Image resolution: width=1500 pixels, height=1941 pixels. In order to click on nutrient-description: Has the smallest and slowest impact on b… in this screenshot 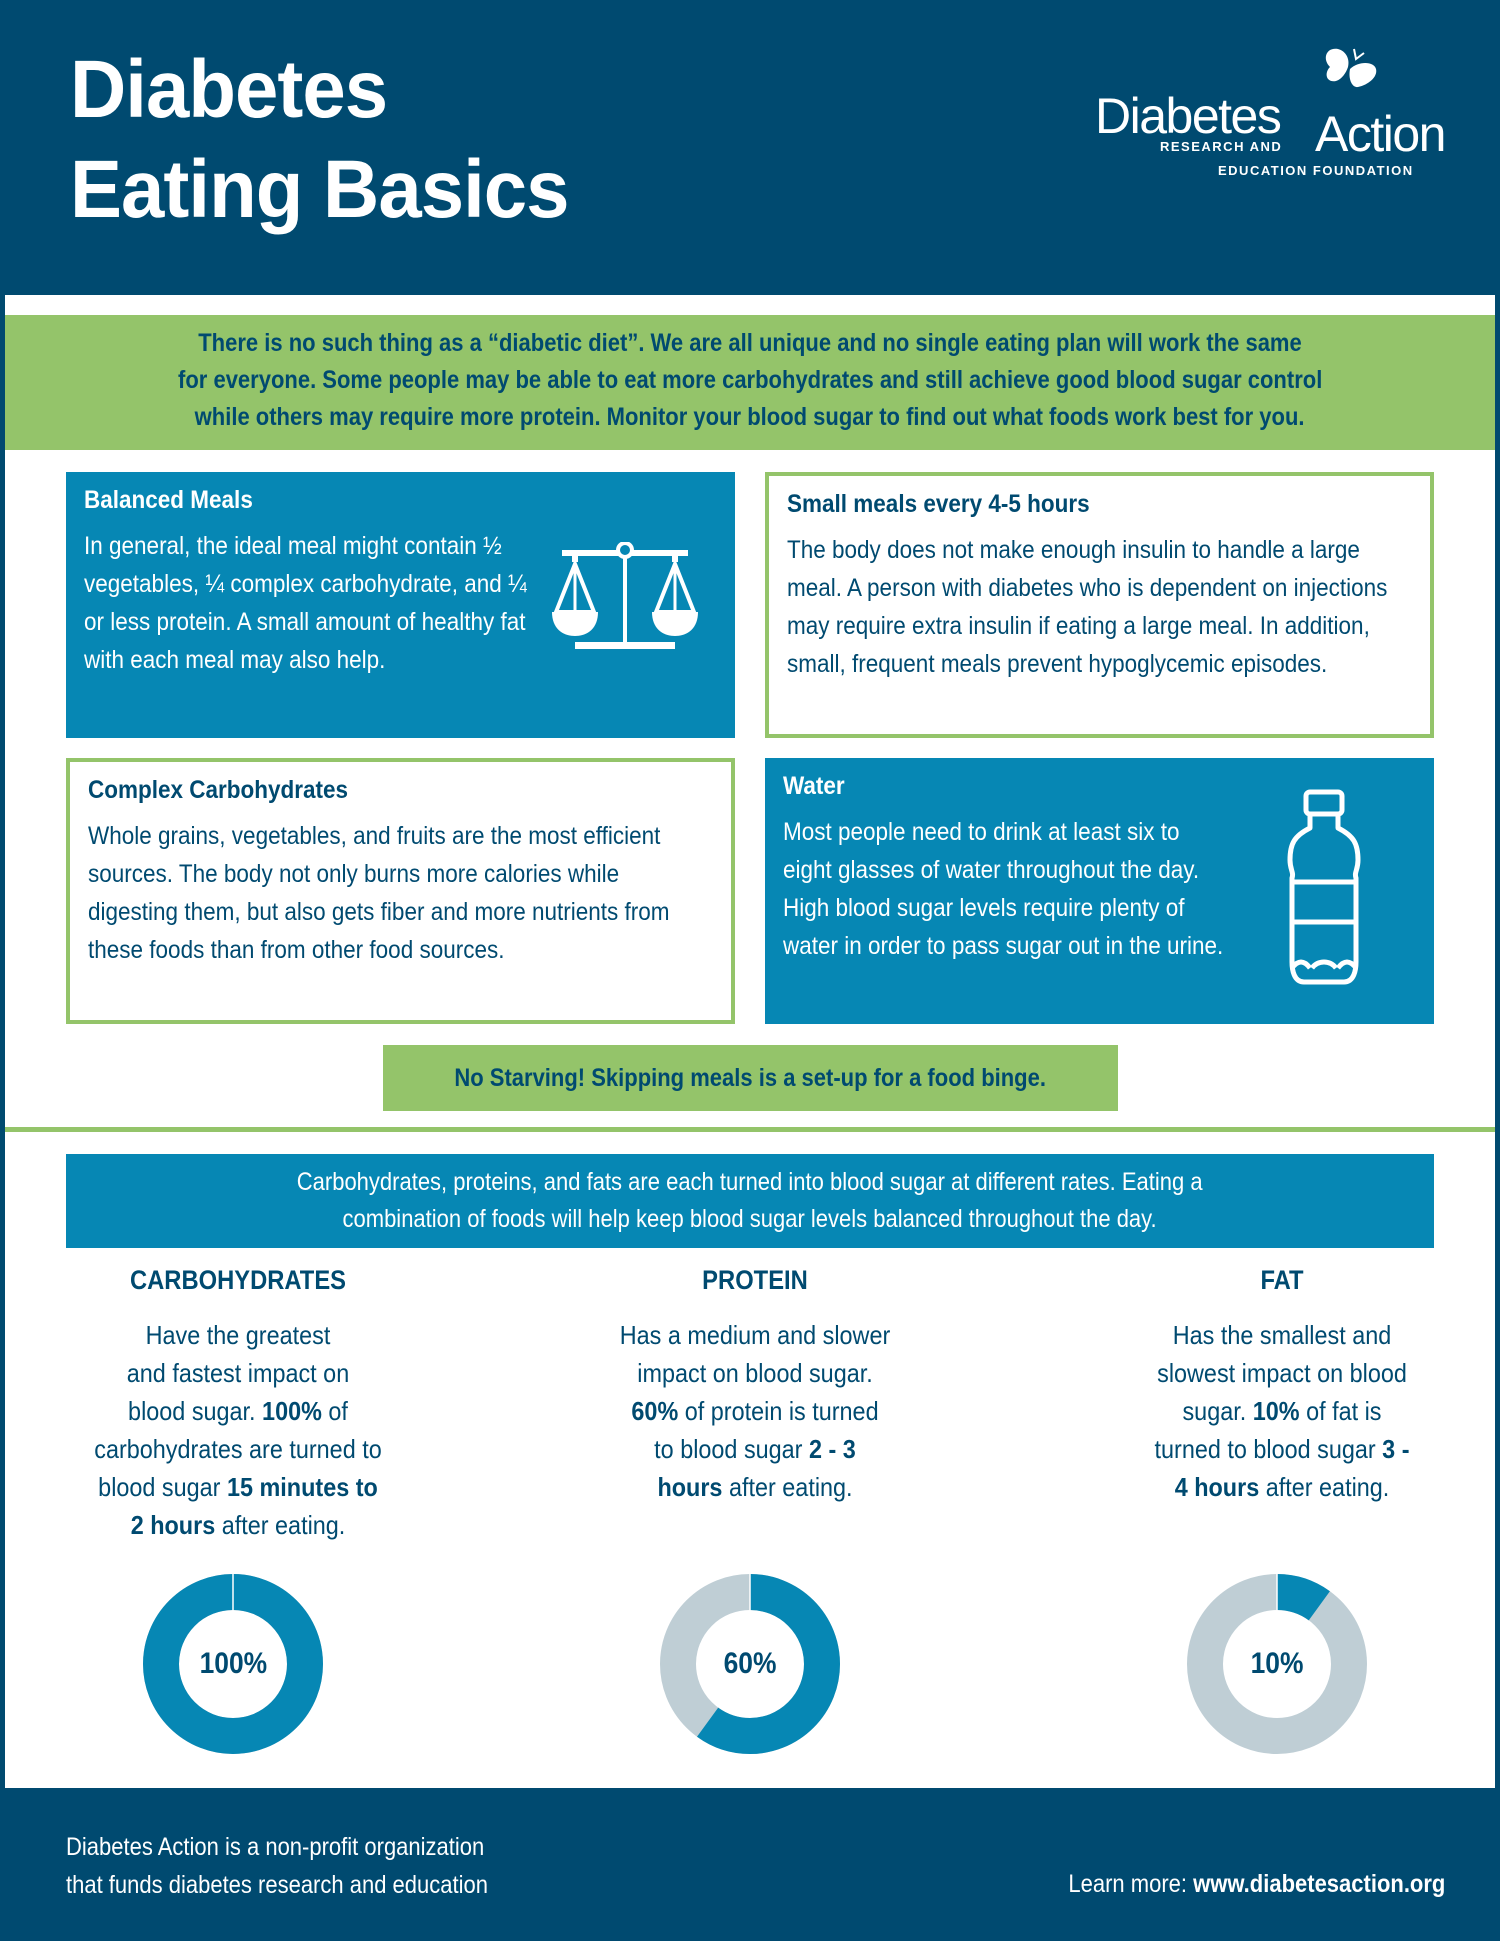, I will do `click(1282, 1411)`.